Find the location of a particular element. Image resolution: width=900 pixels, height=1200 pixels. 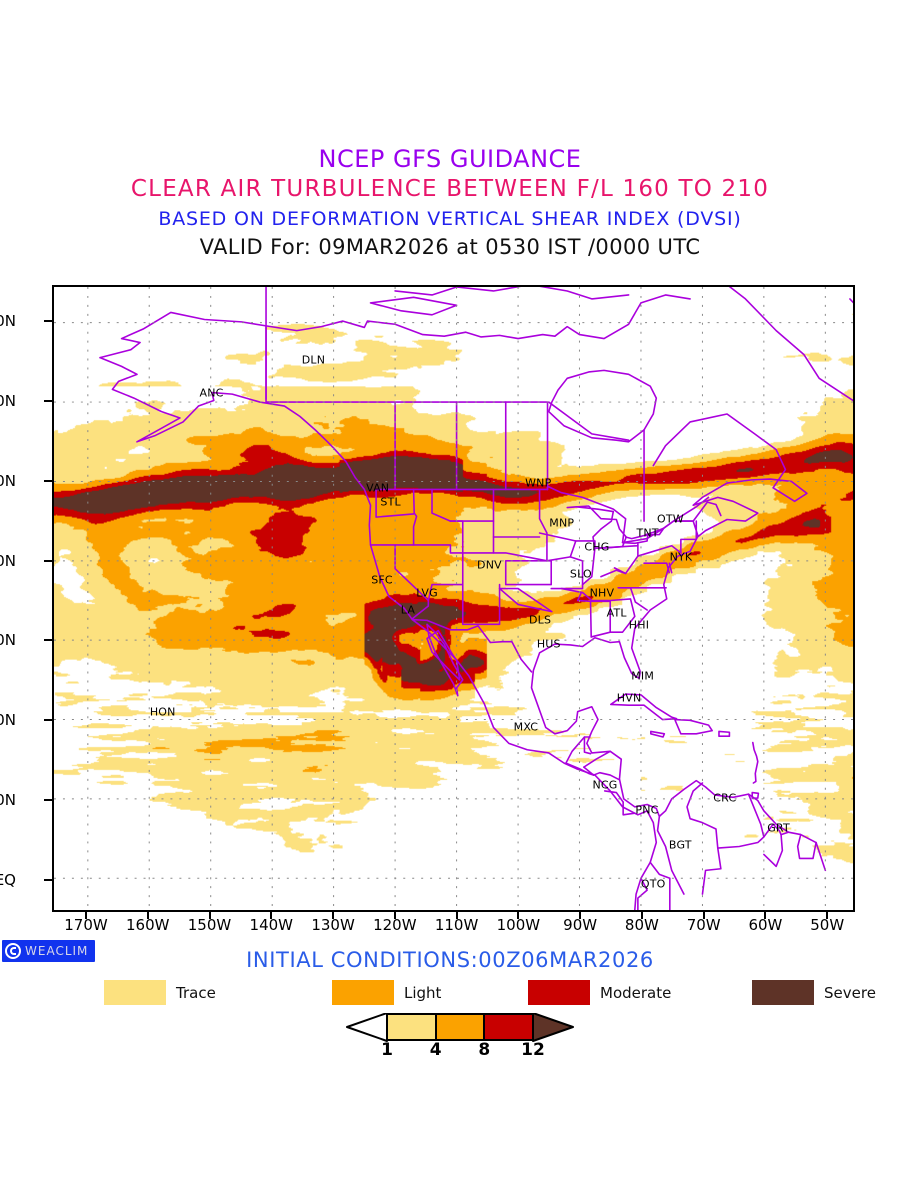

colorbar-tick-12: 12 is located at coordinates (533, 1050).